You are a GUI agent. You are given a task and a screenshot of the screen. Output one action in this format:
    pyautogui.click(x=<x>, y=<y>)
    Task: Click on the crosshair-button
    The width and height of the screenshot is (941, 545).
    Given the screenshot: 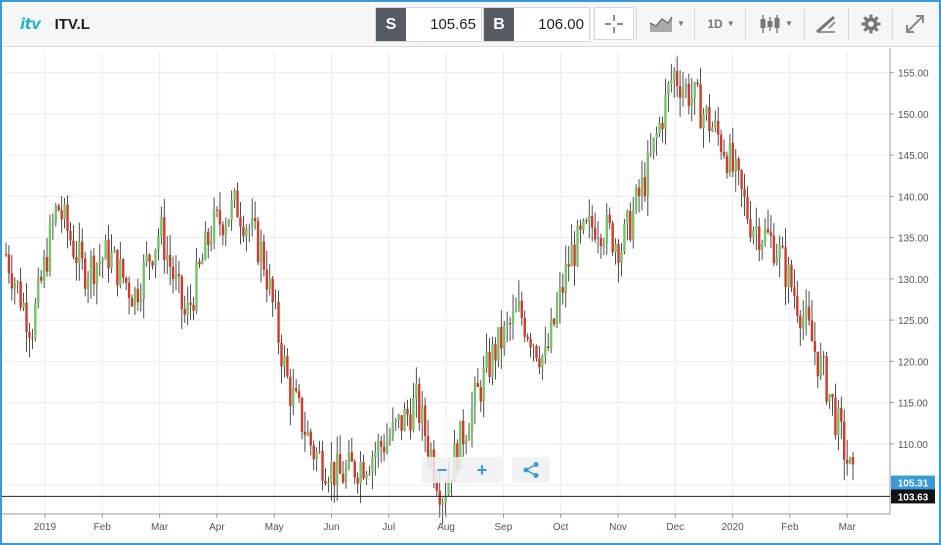 What is the action you would take?
    pyautogui.click(x=614, y=23)
    